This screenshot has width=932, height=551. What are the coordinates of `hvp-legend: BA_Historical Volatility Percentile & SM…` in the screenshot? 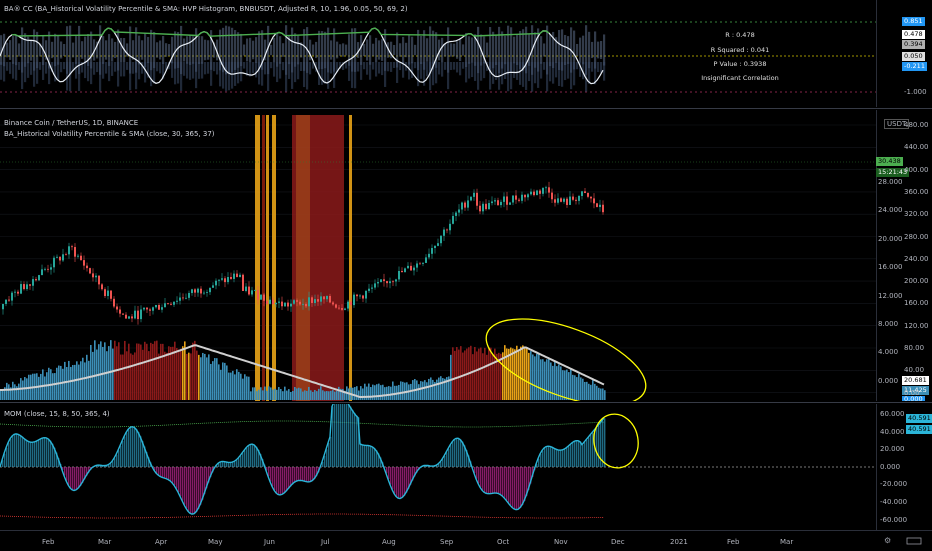 It's located at (109, 134).